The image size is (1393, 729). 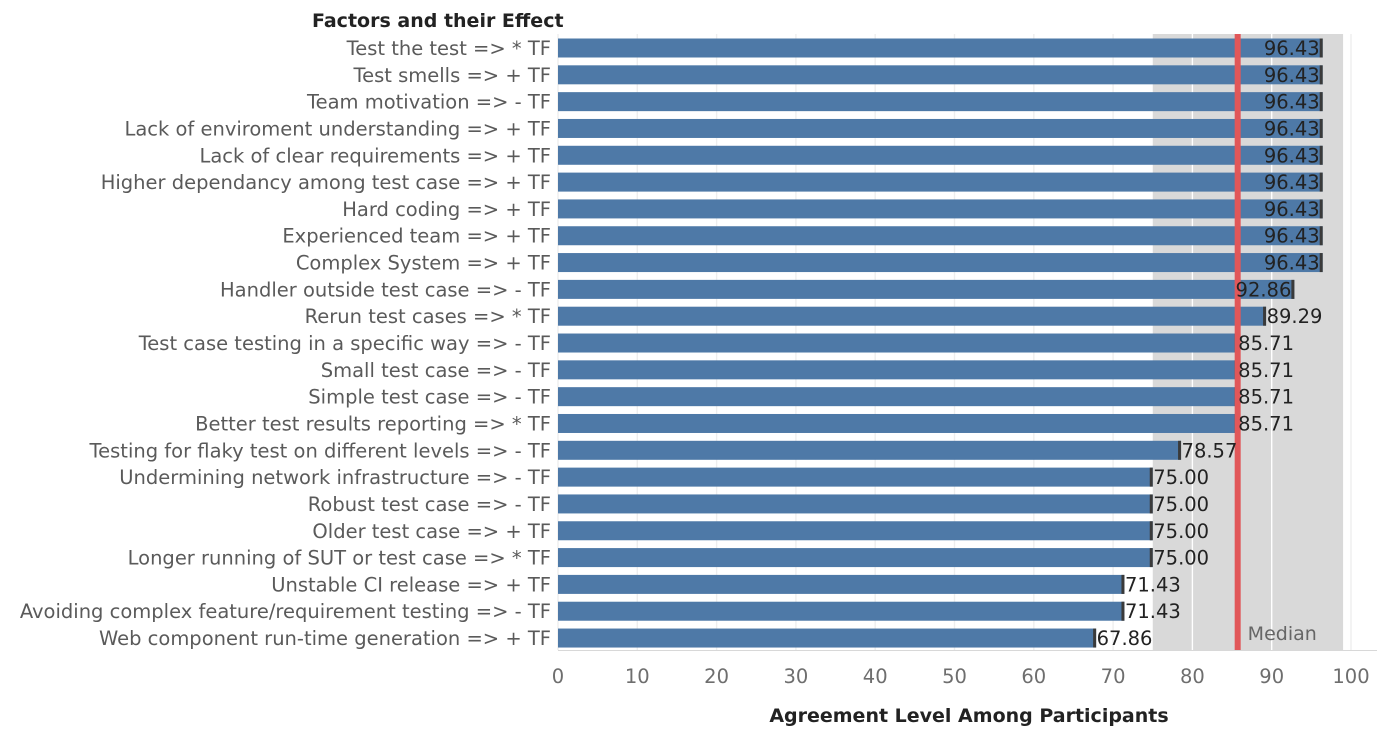 What do you see at coordinates (1271, 676) in the screenshot?
I see `x-tick-label-90: 90` at bounding box center [1271, 676].